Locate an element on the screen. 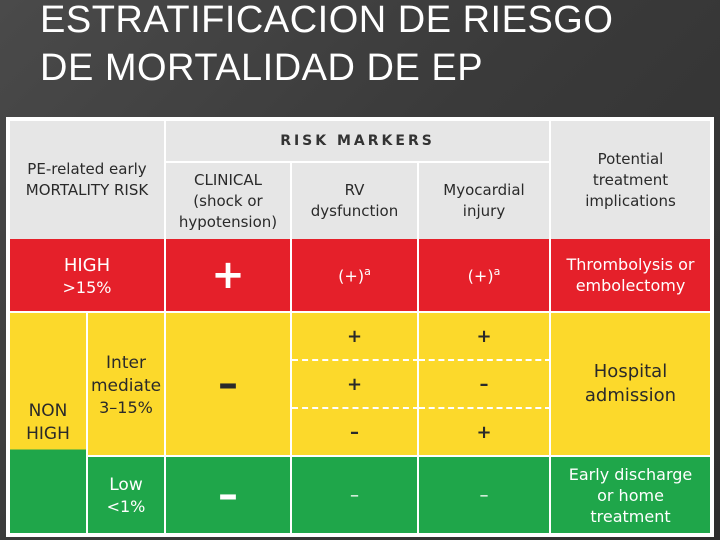 The image size is (720, 540). header-clinical-label: CLINICAL (shock or hypotension) is located at coordinates (228, 200).